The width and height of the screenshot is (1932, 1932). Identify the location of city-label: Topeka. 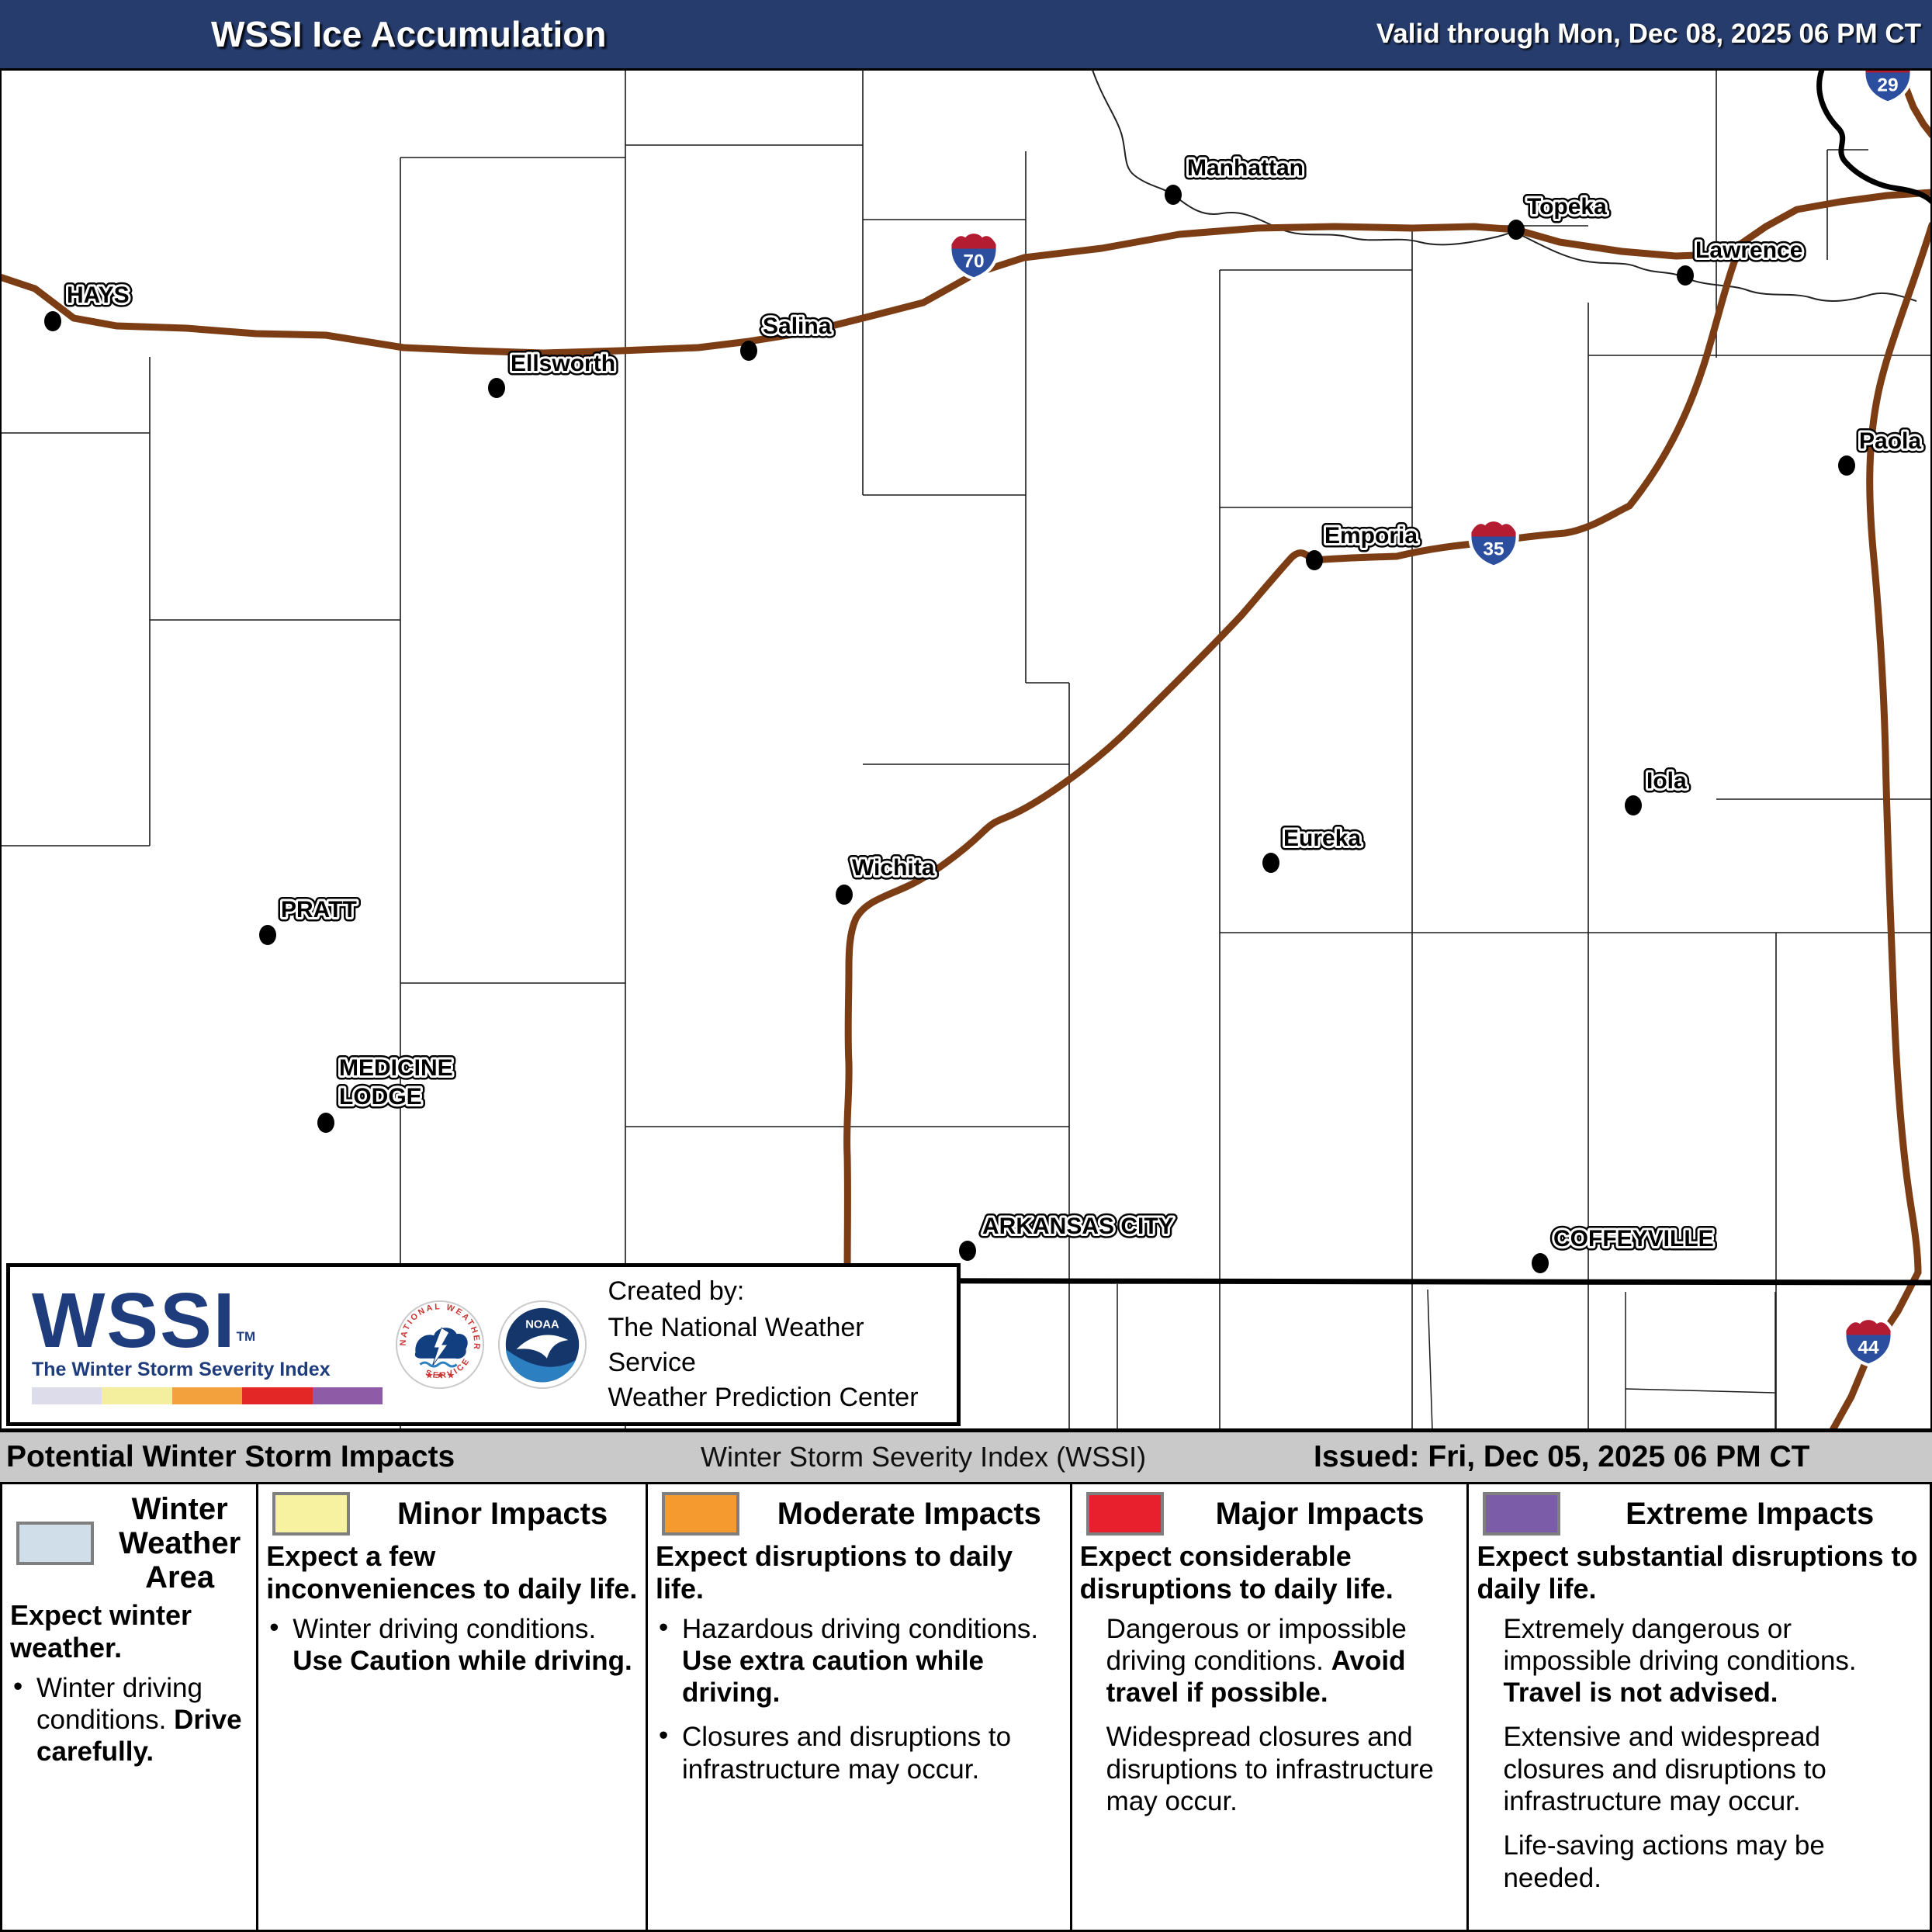
(1567, 207).